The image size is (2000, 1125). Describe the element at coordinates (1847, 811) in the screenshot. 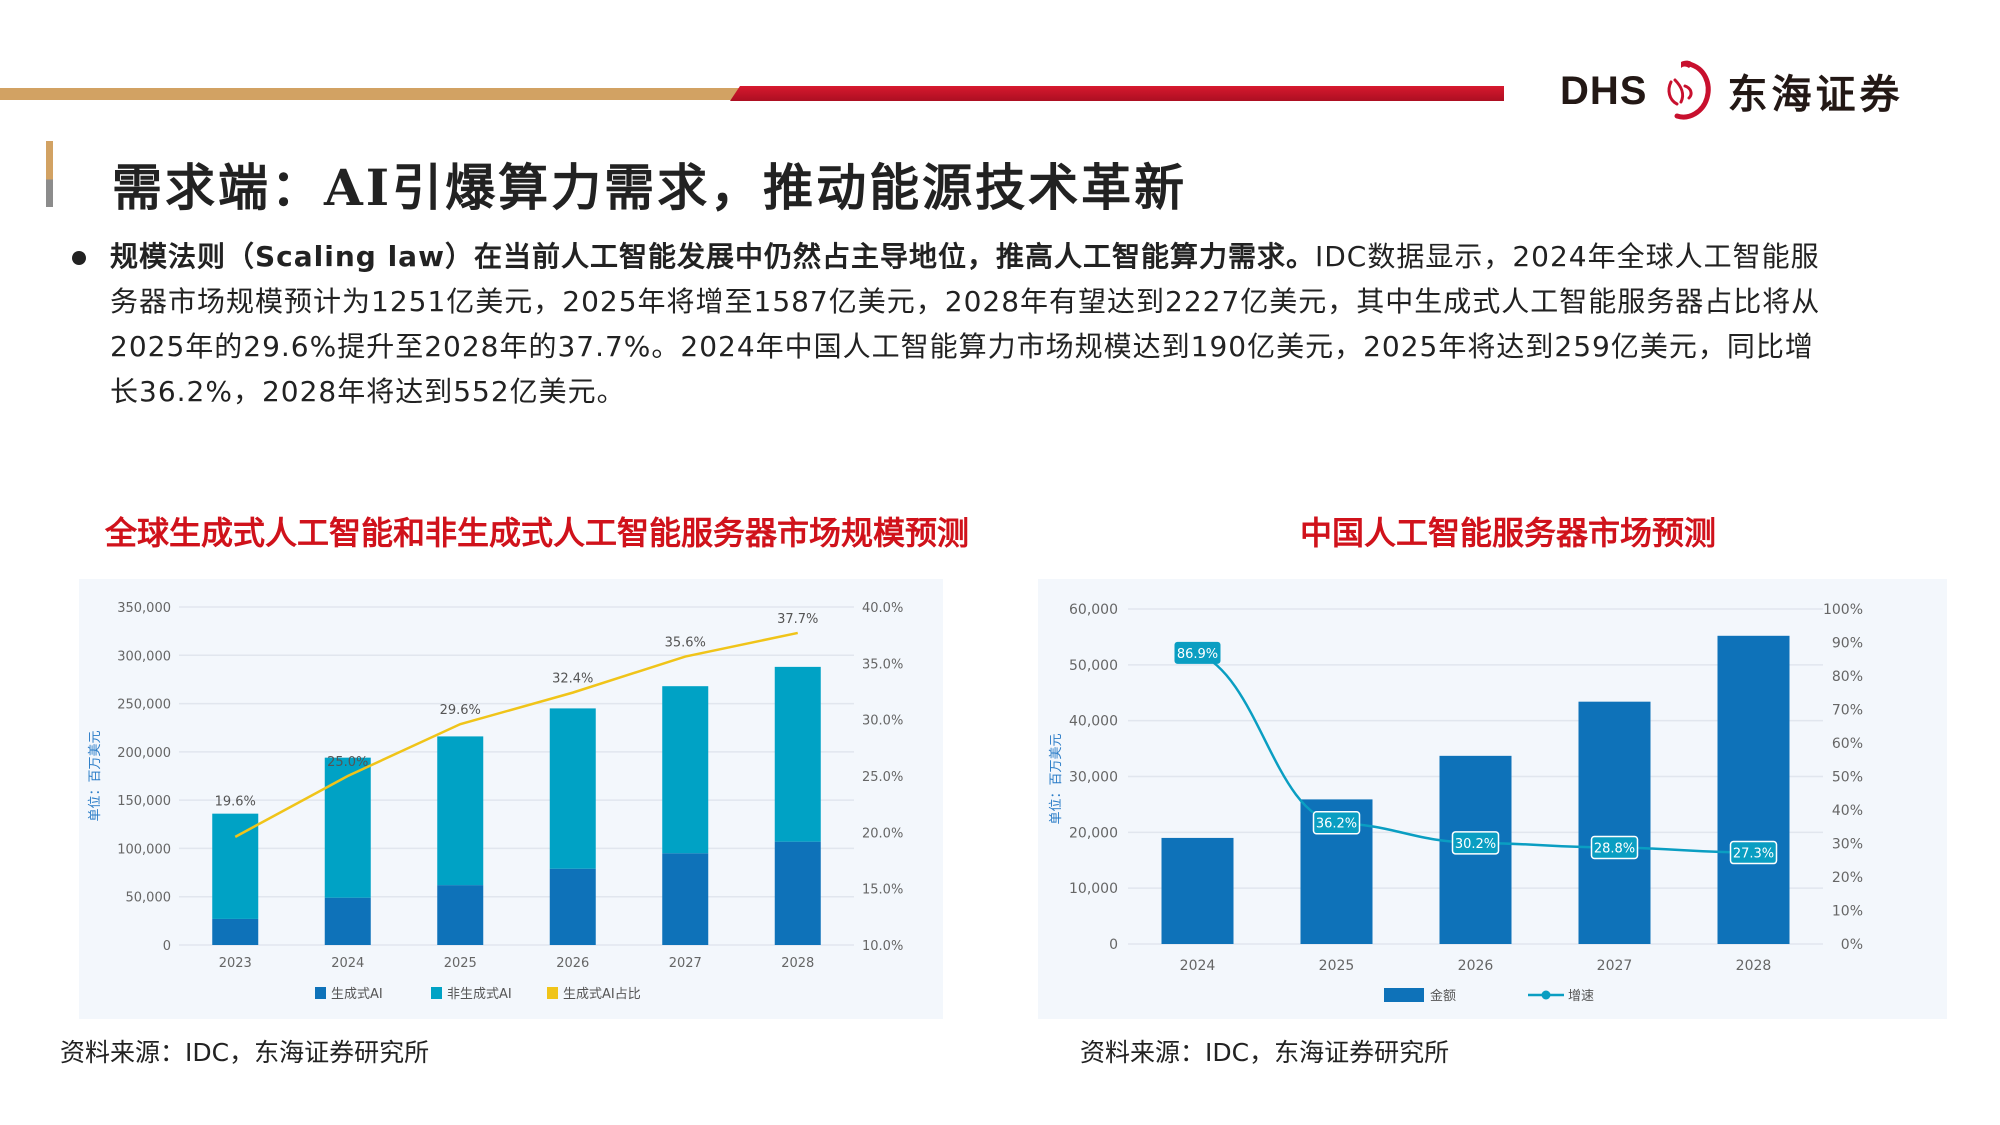

I see `y2-tick-label: 40%` at that location.